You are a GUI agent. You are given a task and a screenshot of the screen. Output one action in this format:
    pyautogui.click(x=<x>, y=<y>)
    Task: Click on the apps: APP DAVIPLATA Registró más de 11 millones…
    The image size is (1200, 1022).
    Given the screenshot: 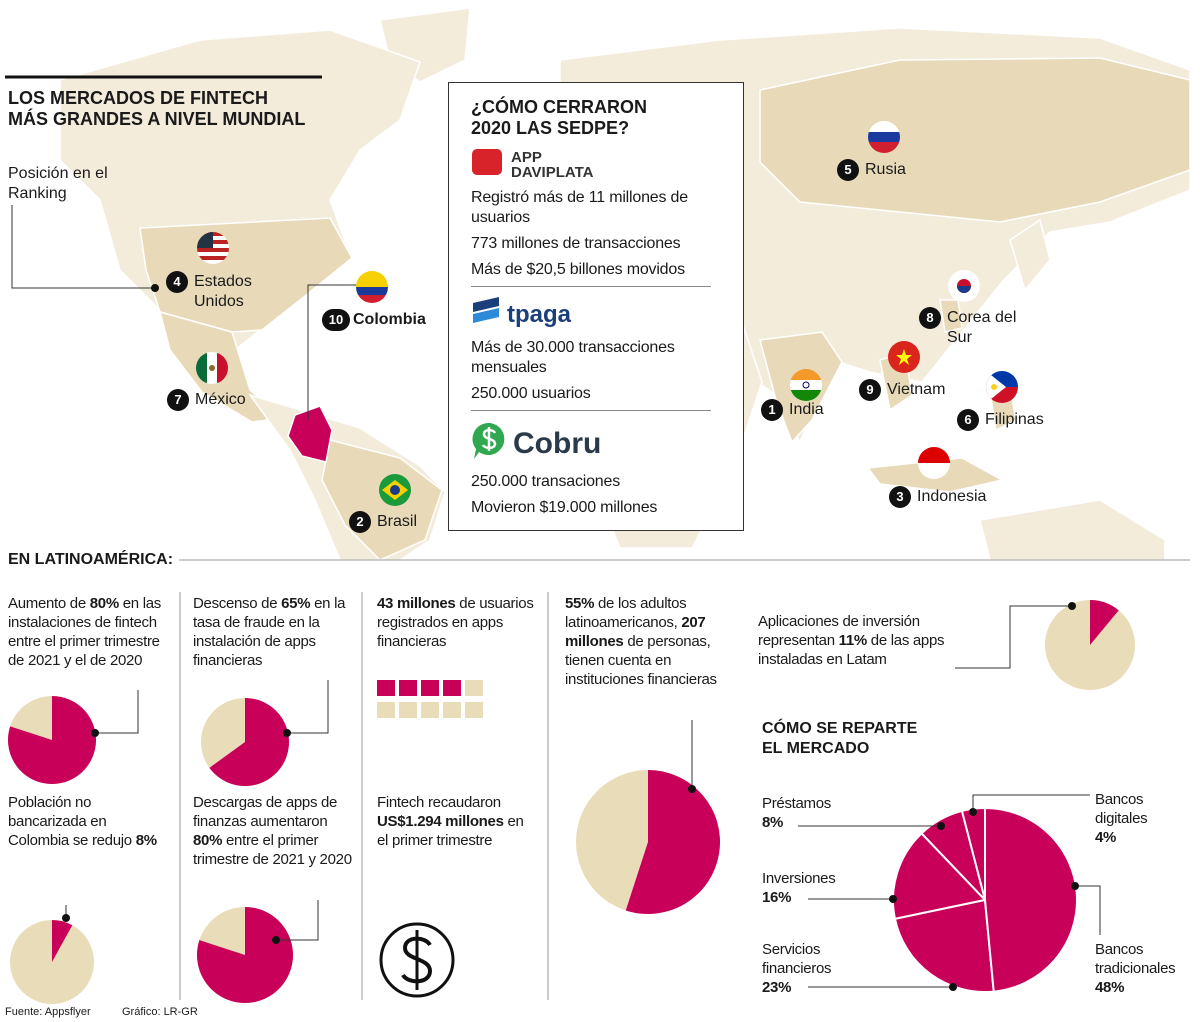 What is the action you would take?
    pyautogui.click(x=596, y=332)
    